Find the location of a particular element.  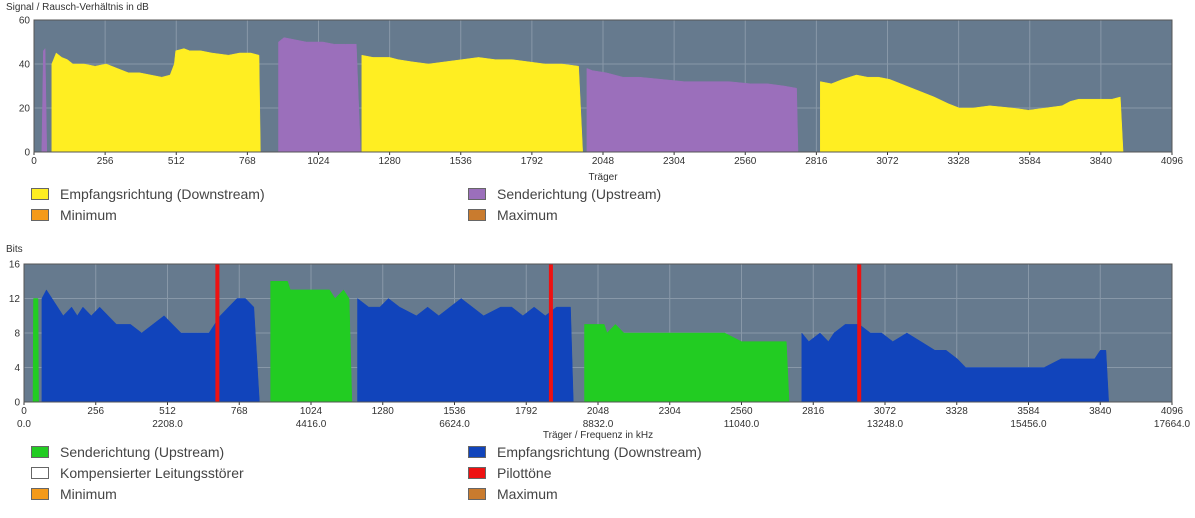

x-khz-tick-label: 2208.0 is located at coordinates (167, 424).